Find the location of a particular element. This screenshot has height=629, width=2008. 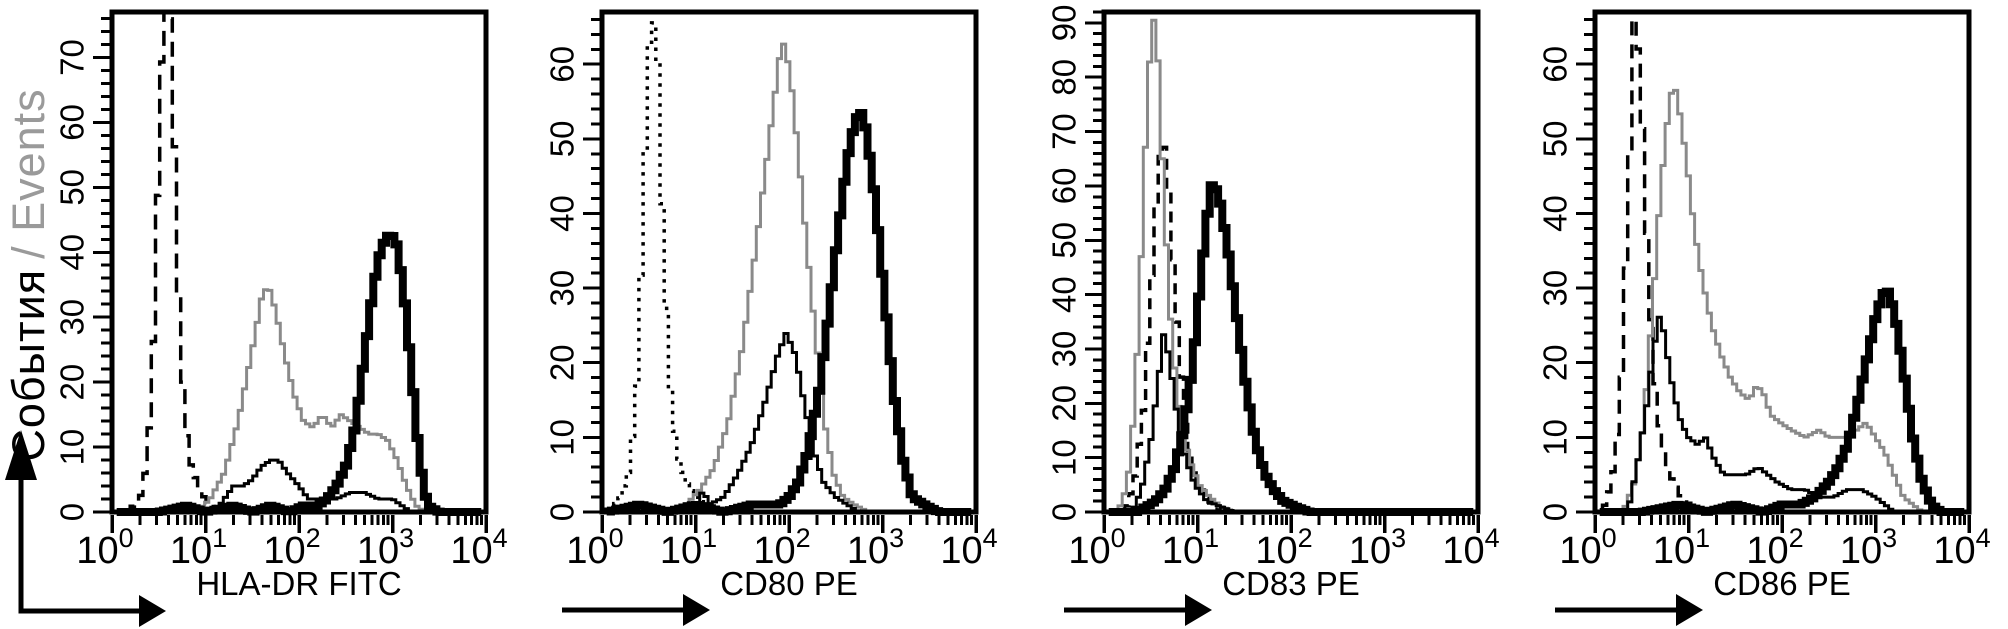

axis-arrow-shaft is located at coordinates (78, 546).